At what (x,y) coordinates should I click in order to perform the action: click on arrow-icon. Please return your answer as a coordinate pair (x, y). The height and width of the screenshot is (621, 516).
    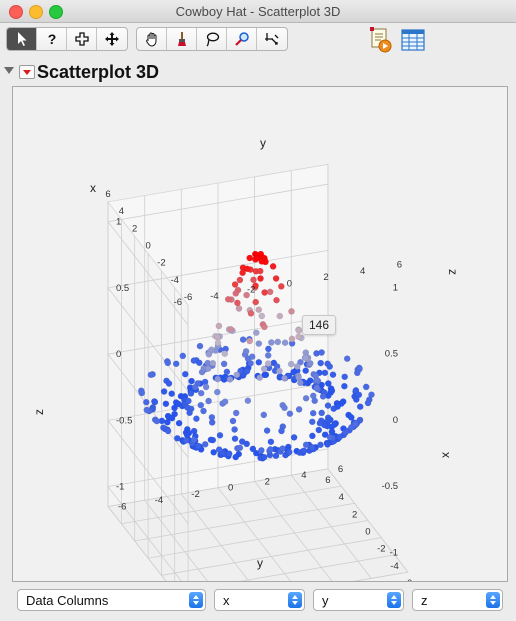
    Looking at the image, I should click on (21, 39).